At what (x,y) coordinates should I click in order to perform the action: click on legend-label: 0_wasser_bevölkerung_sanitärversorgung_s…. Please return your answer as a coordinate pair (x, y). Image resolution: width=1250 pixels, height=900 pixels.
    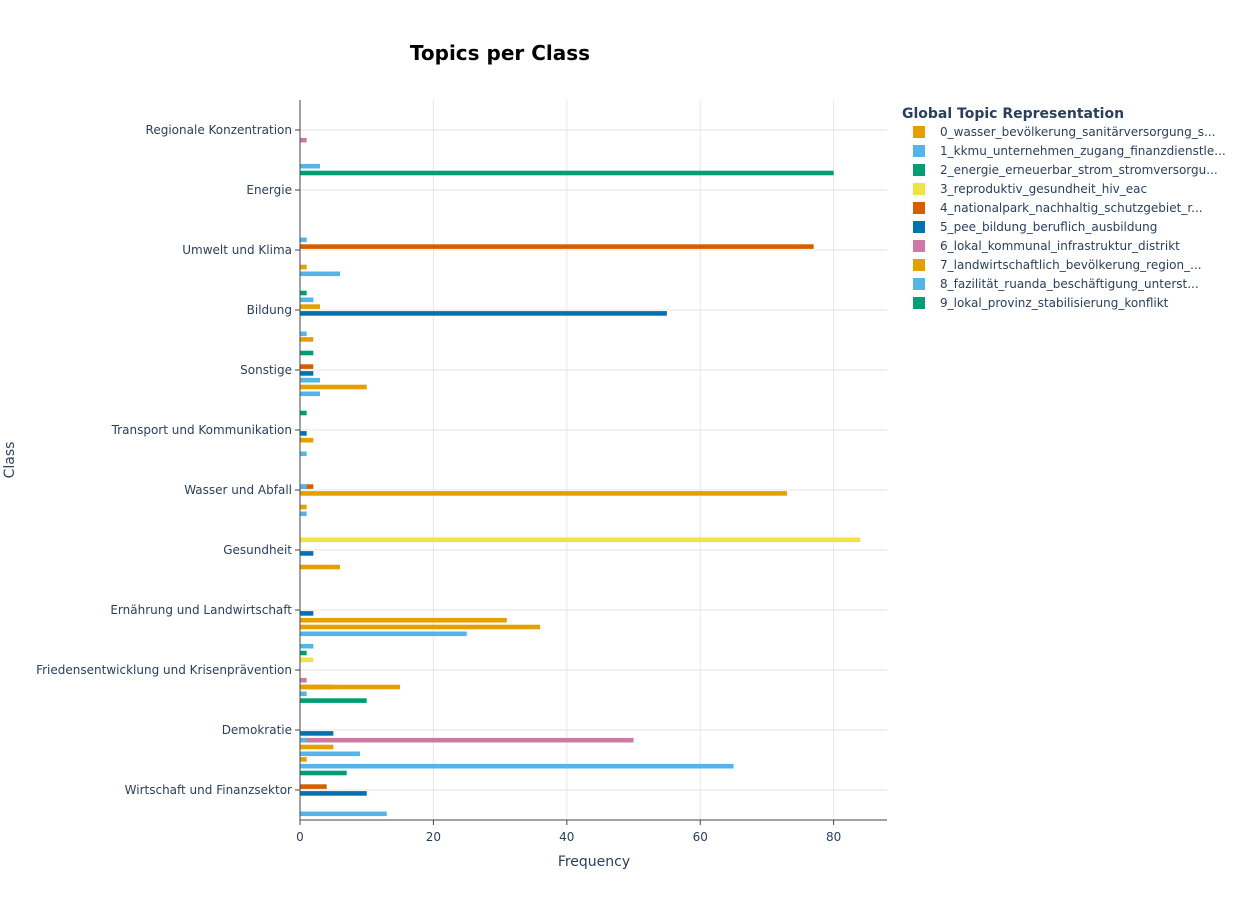
    Looking at the image, I should click on (1077, 132).